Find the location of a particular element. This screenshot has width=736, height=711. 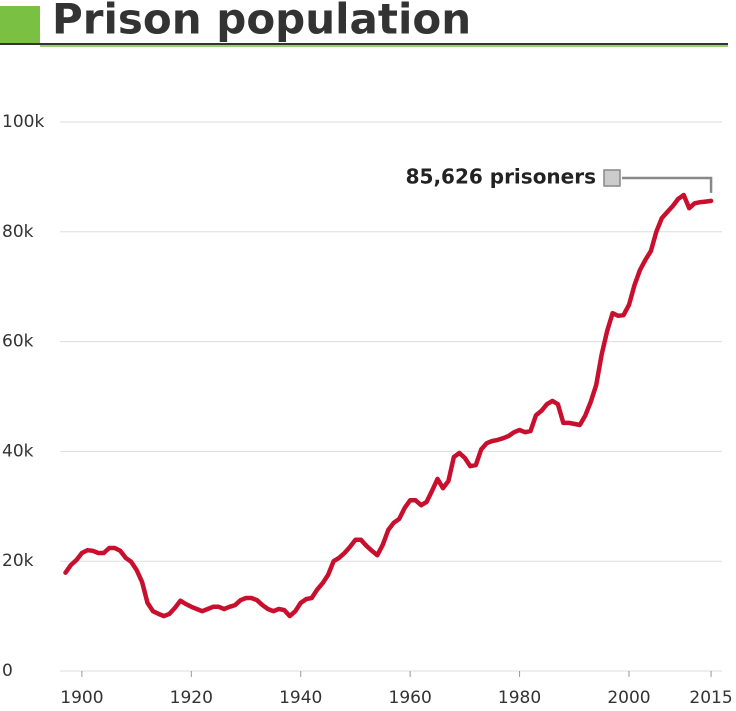

x-tick-label: 2000 is located at coordinates (628, 698).